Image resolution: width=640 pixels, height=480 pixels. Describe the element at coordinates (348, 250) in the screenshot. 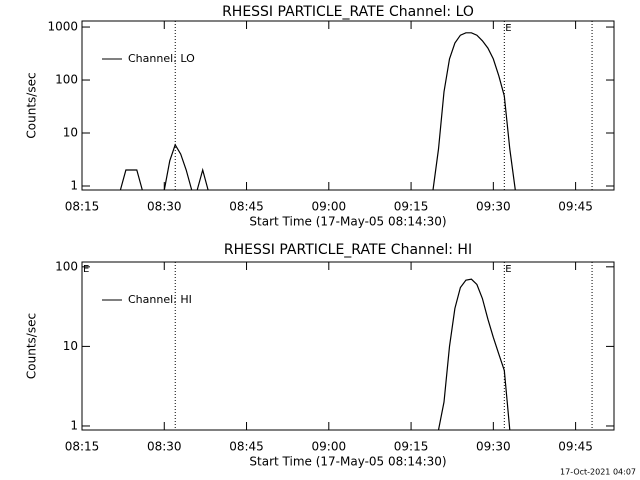

I see `chart-title: RHESSI PARTICLE_RATE Channel: HI` at that location.